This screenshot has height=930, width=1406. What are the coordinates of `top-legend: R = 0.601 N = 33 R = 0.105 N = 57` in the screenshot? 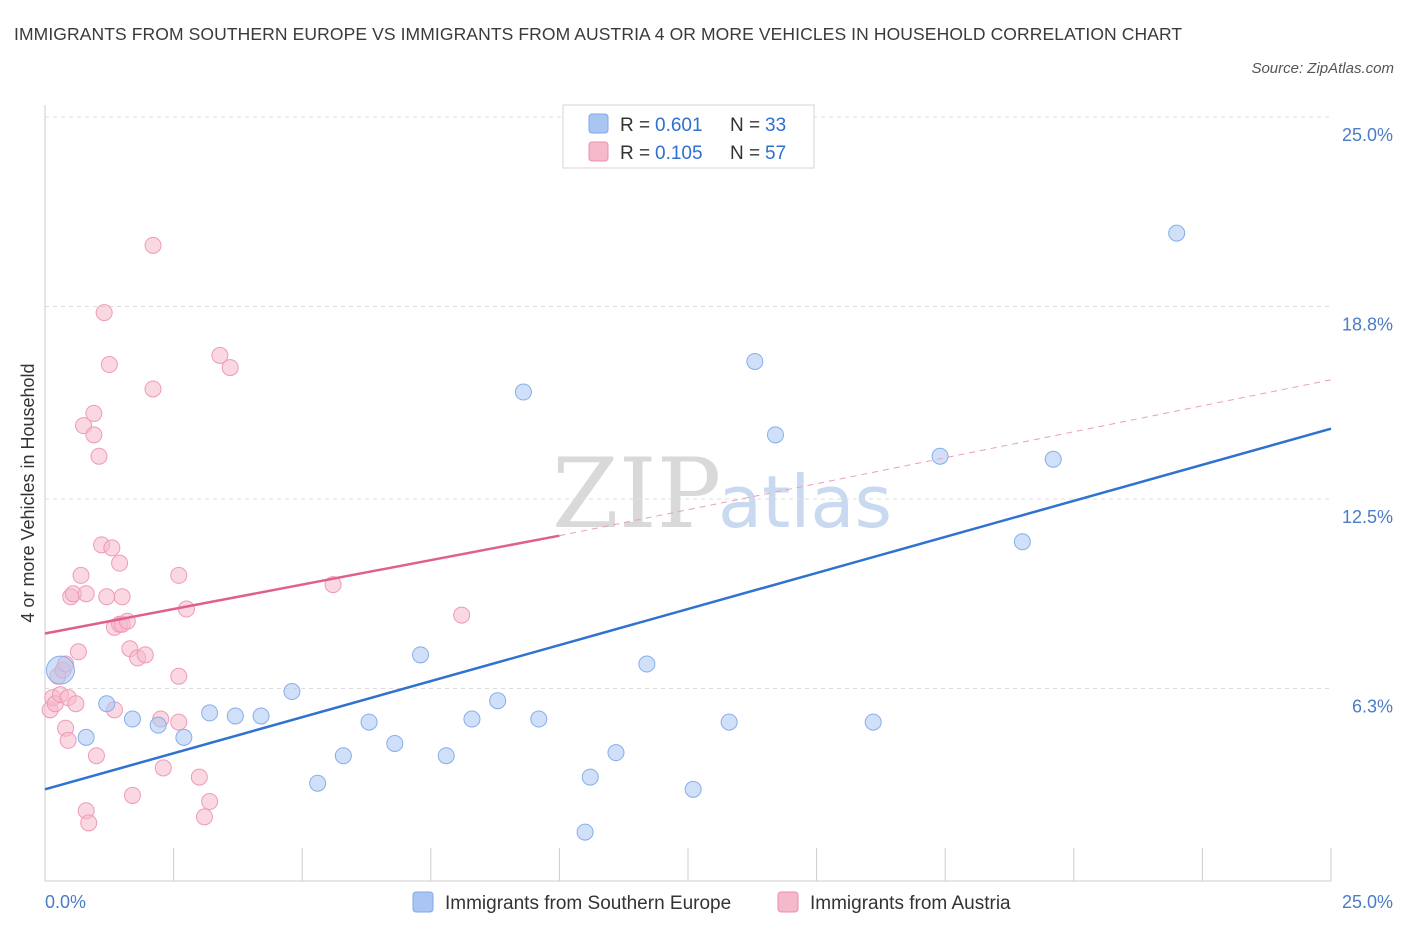 It's located at (688, 136).